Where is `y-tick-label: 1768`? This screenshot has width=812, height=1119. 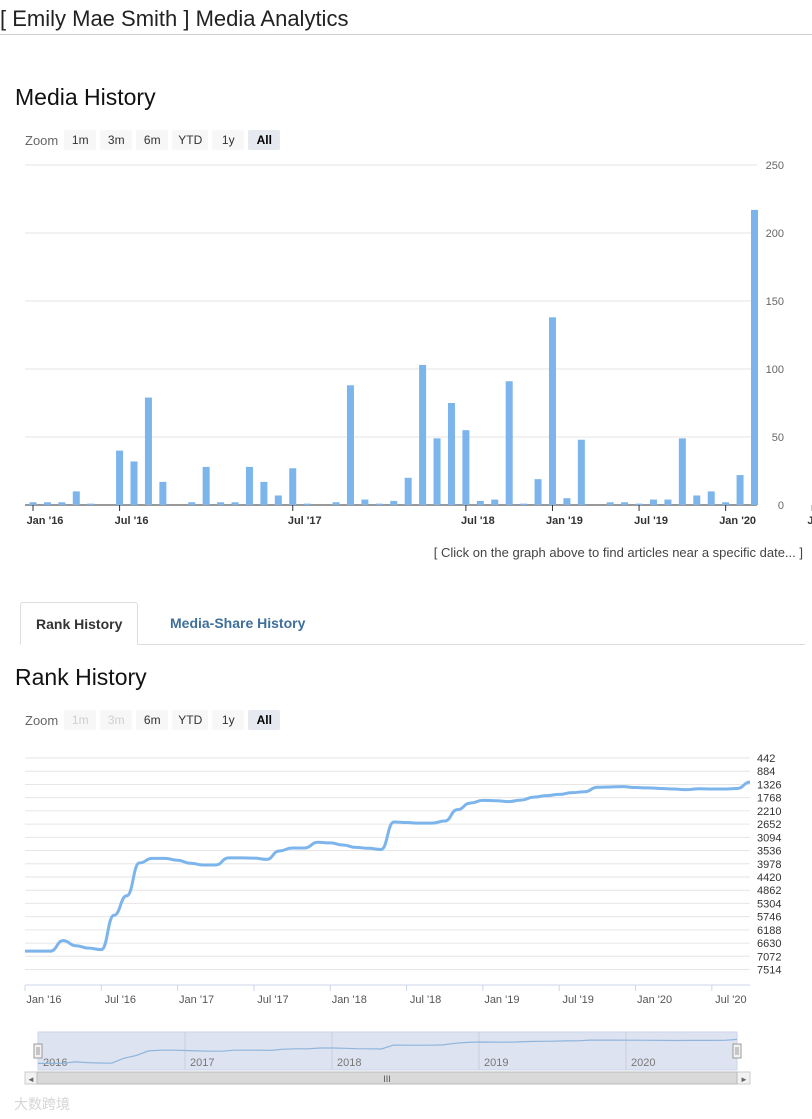 y-tick-label: 1768 is located at coordinates (769, 799).